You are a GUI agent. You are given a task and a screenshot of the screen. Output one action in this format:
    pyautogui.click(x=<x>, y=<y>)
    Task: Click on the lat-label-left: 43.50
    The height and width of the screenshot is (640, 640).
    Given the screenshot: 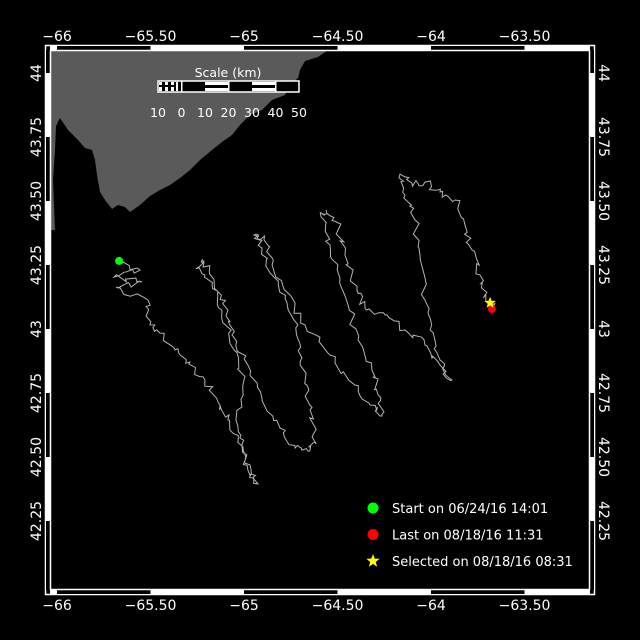 What is the action you would take?
    pyautogui.click(x=37, y=201)
    